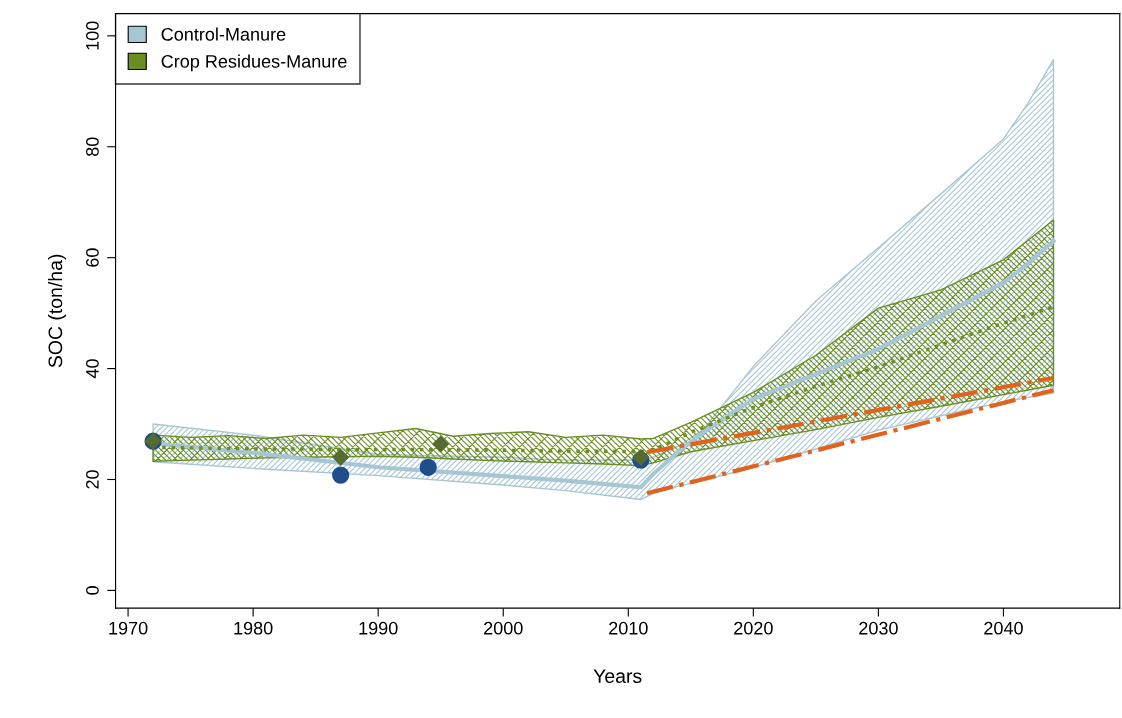  Describe the element at coordinates (57, 311) in the screenshot. I see `y-axis-title: SOC (ton/ha)` at that location.